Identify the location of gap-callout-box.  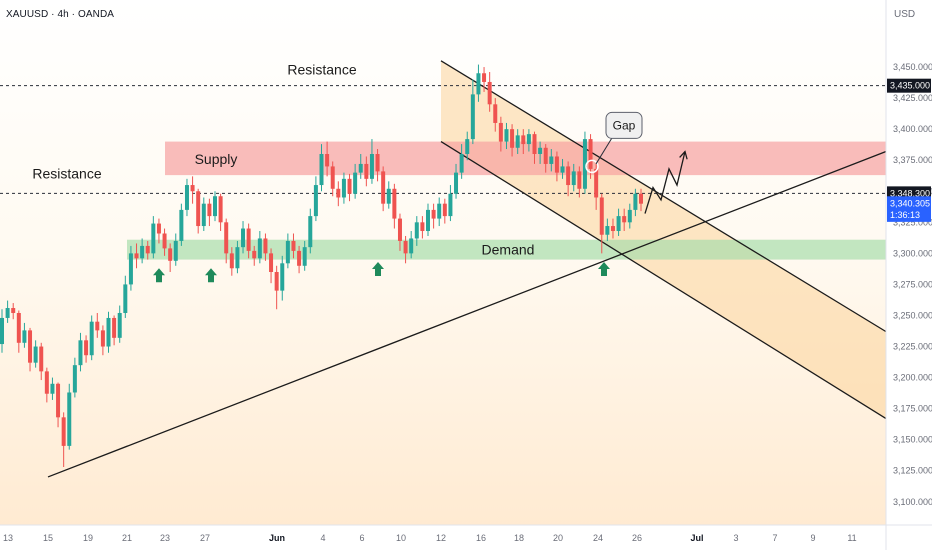
(624, 125).